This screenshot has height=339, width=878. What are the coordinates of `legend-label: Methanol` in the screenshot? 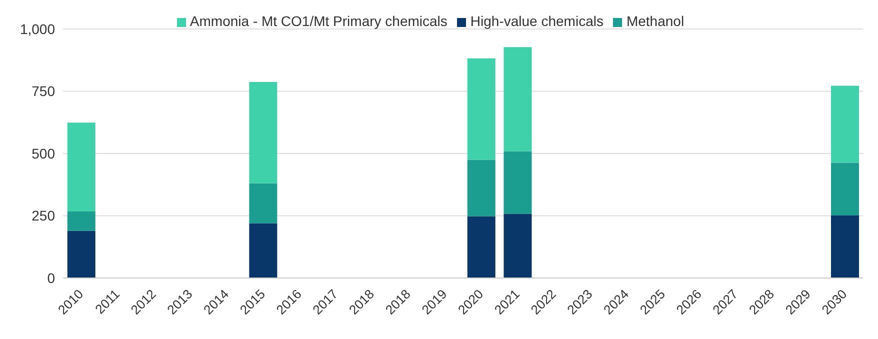 It's located at (655, 21).